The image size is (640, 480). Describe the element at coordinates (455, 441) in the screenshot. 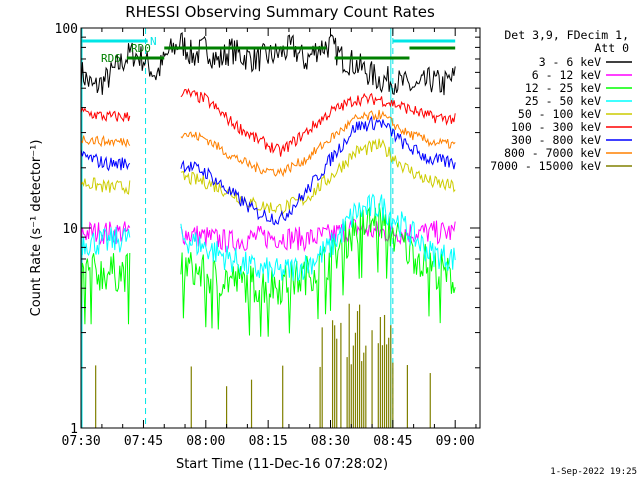

I see `x-tick-label: 09:00` at that location.